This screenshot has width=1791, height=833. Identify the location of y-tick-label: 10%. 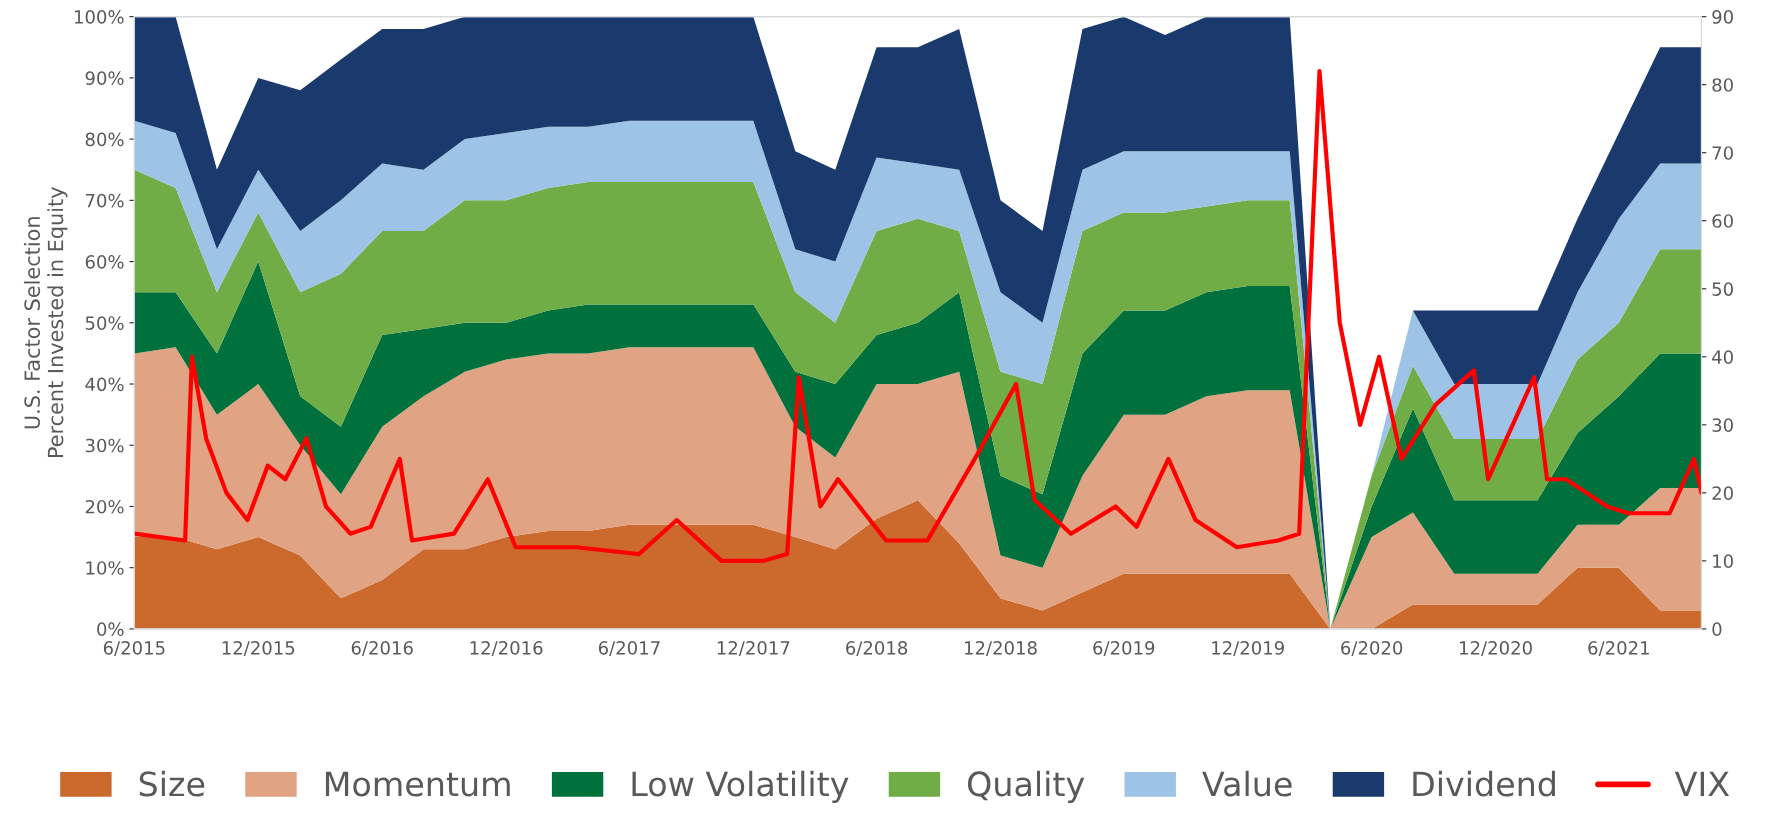
(105, 568).